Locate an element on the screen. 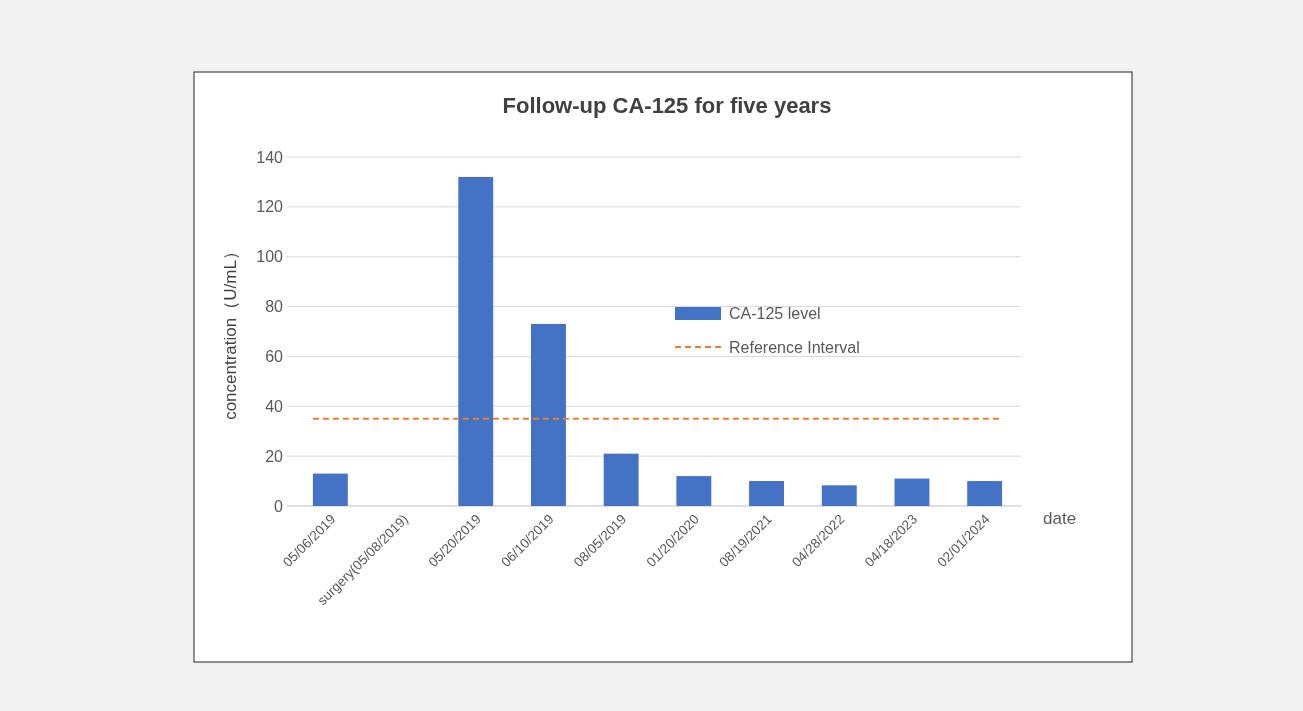 The height and width of the screenshot is (711, 1303). y-tick-label: 60 is located at coordinates (274, 357).